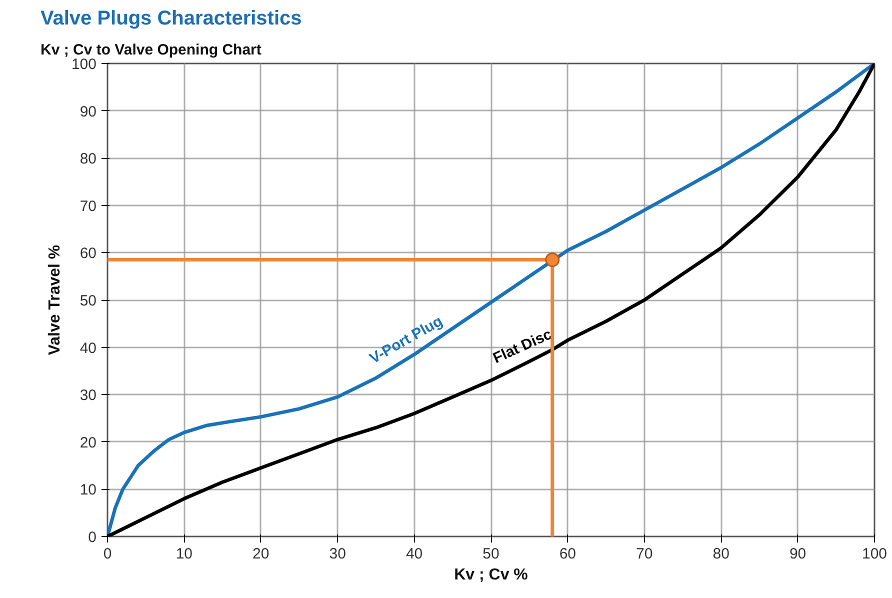  What do you see at coordinates (184, 554) in the screenshot?
I see `x-tick-label: 10` at bounding box center [184, 554].